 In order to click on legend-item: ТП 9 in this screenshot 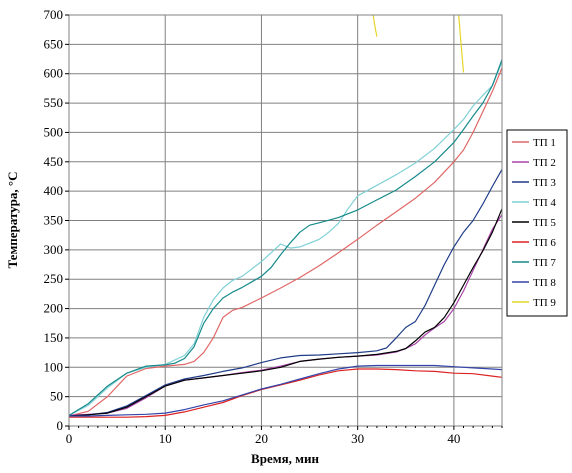, I will do `click(534, 303)`.